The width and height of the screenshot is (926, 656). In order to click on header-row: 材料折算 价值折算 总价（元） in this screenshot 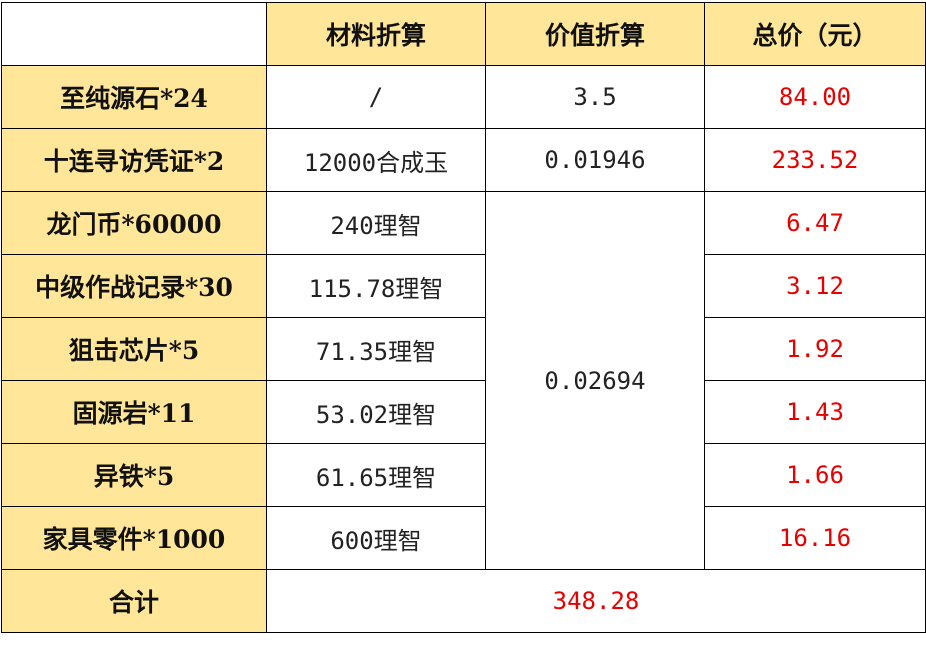, I will do `click(463, 34)`.